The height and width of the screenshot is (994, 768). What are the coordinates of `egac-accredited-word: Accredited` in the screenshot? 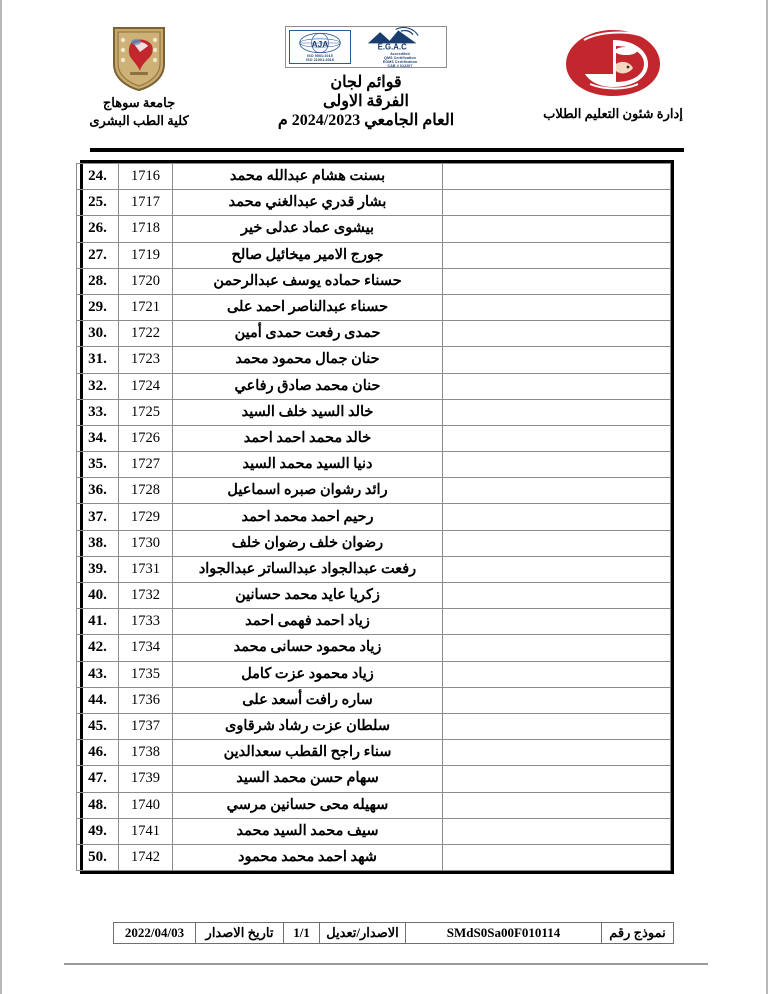 It's located at (400, 53).